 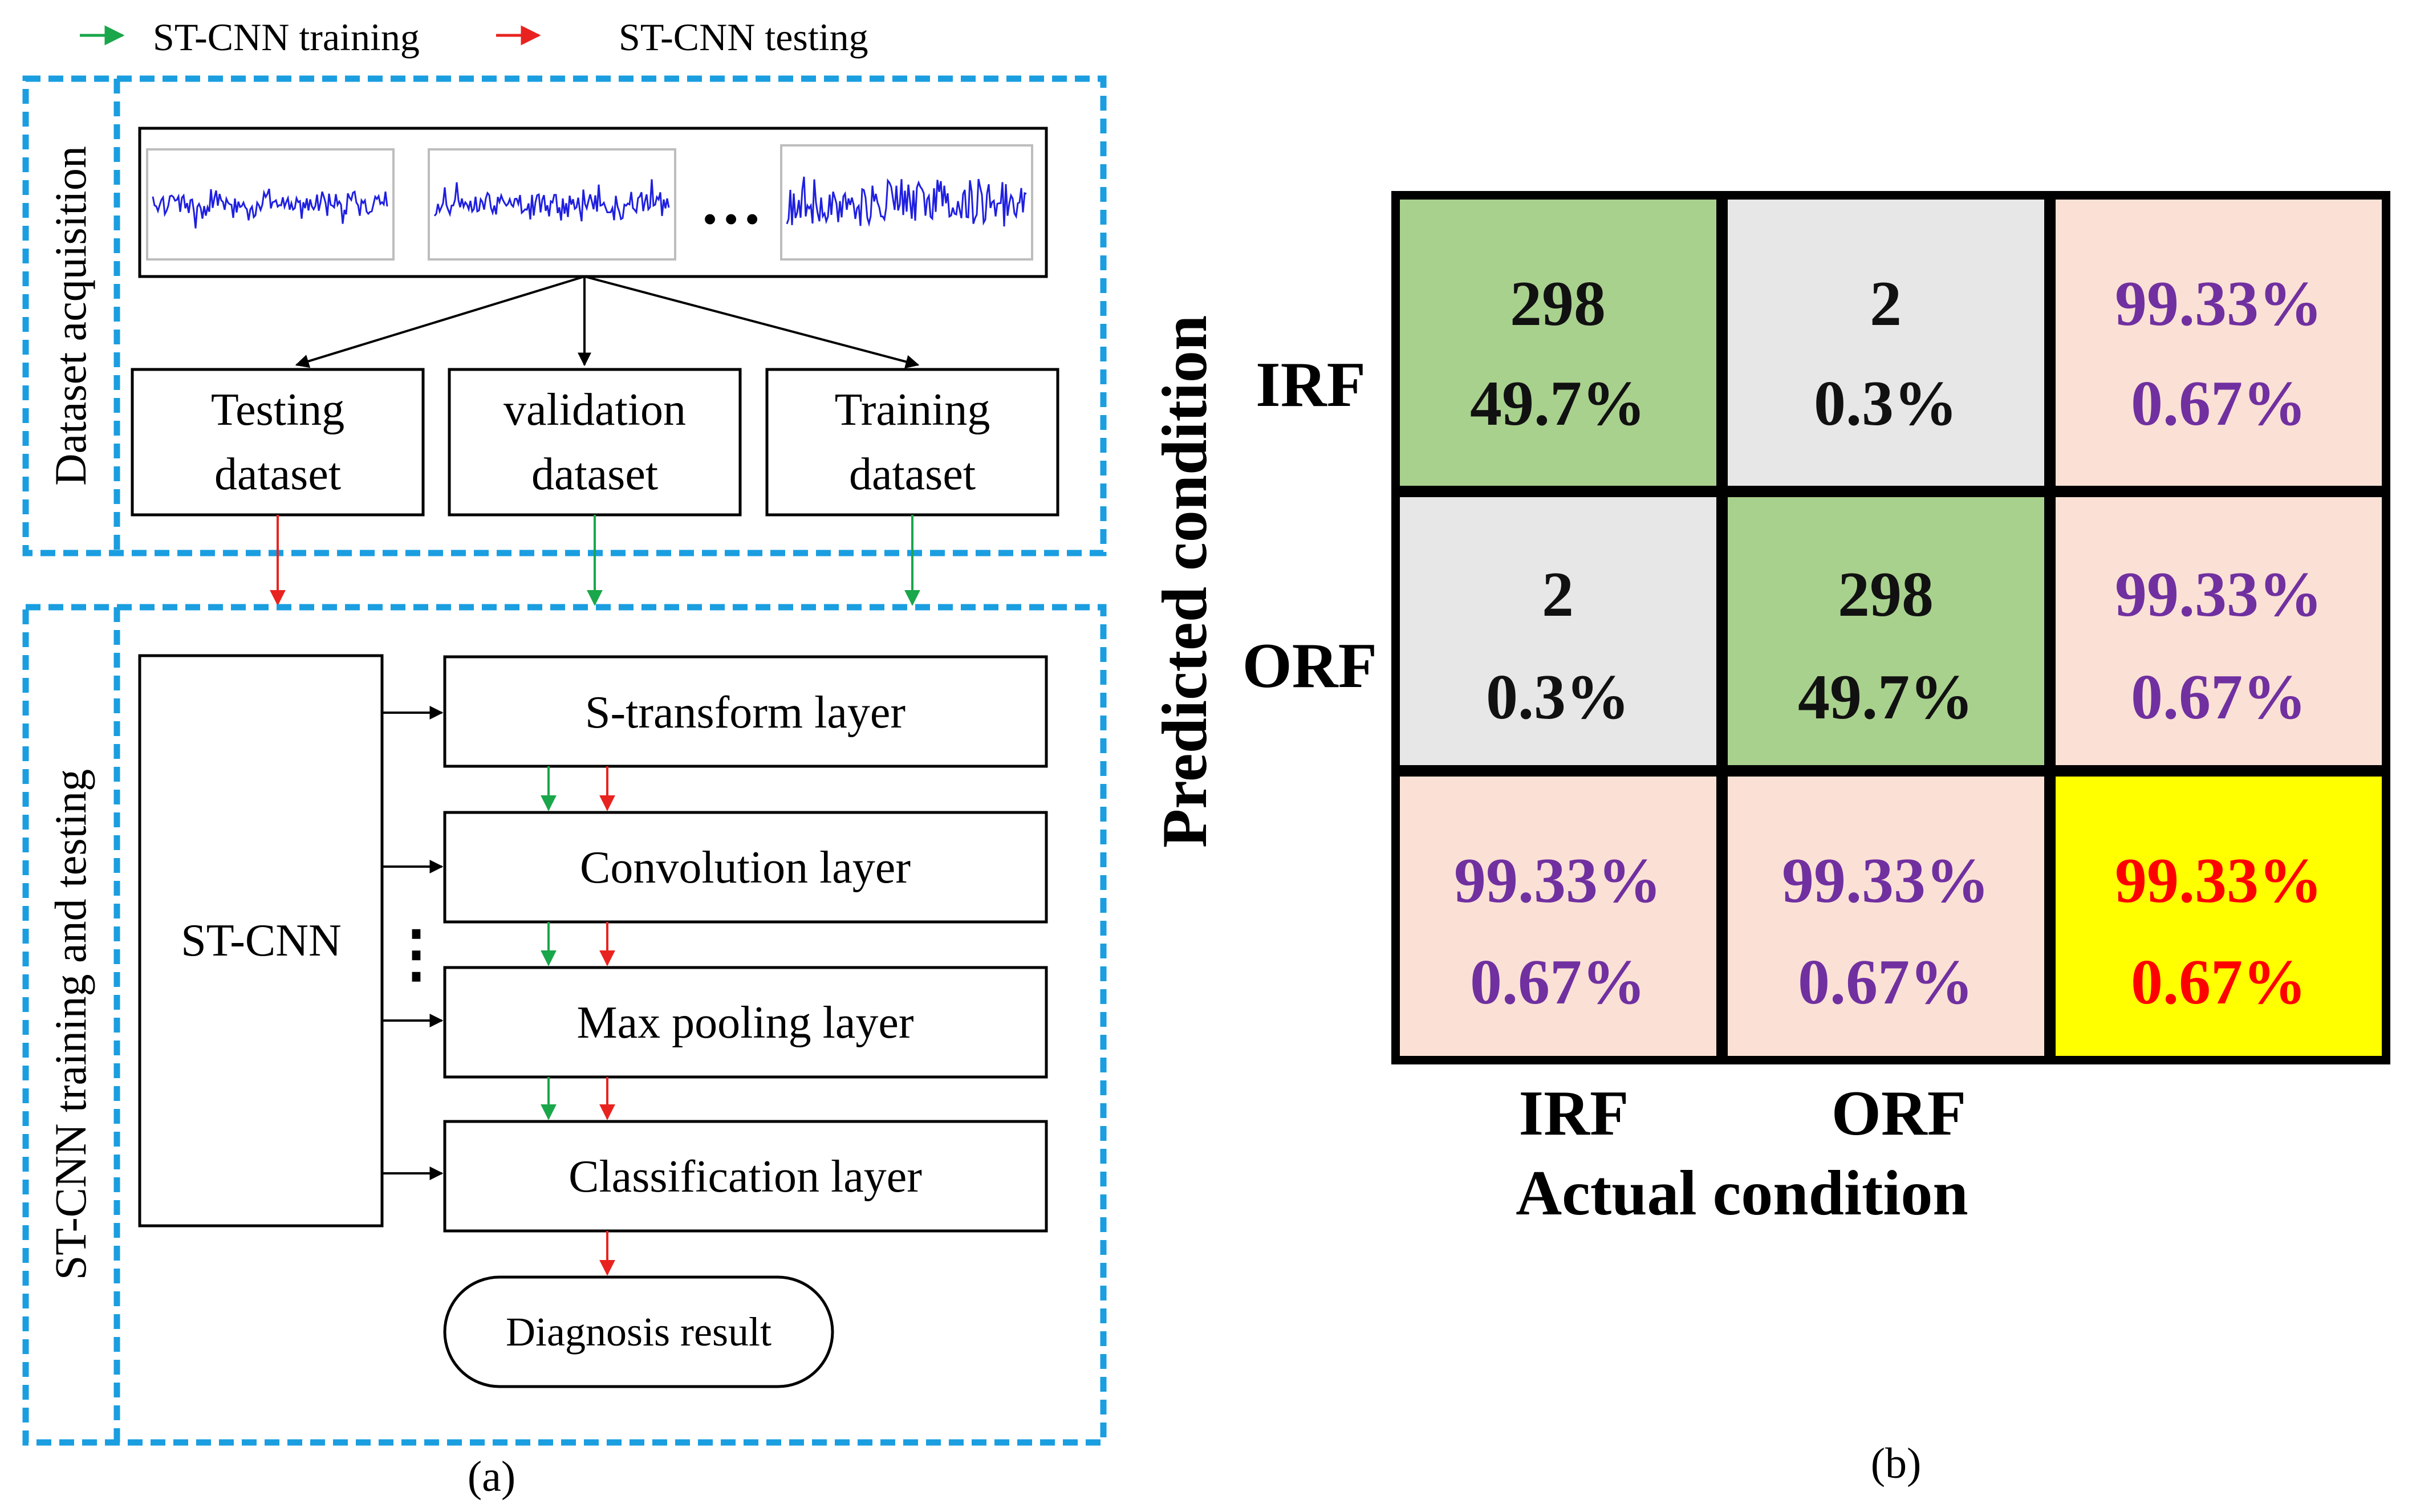 What do you see at coordinates (1185, 581) in the screenshot?
I see `y-axis-label: Predicted condition` at bounding box center [1185, 581].